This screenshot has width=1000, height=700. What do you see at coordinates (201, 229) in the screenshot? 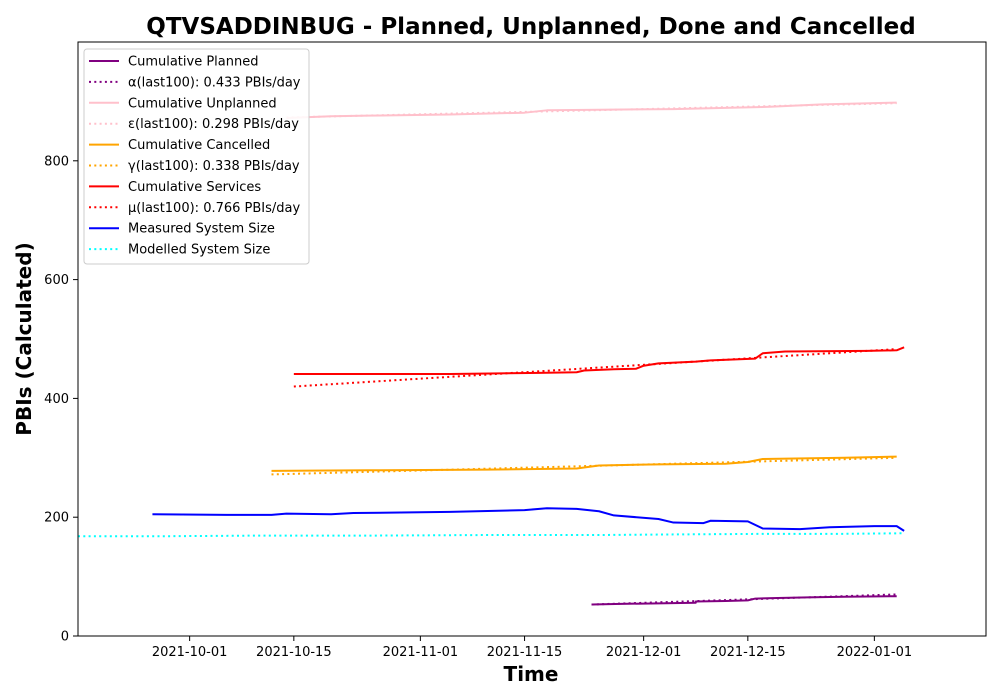
I see `legend-label-9: Measured System Size` at bounding box center [201, 229].